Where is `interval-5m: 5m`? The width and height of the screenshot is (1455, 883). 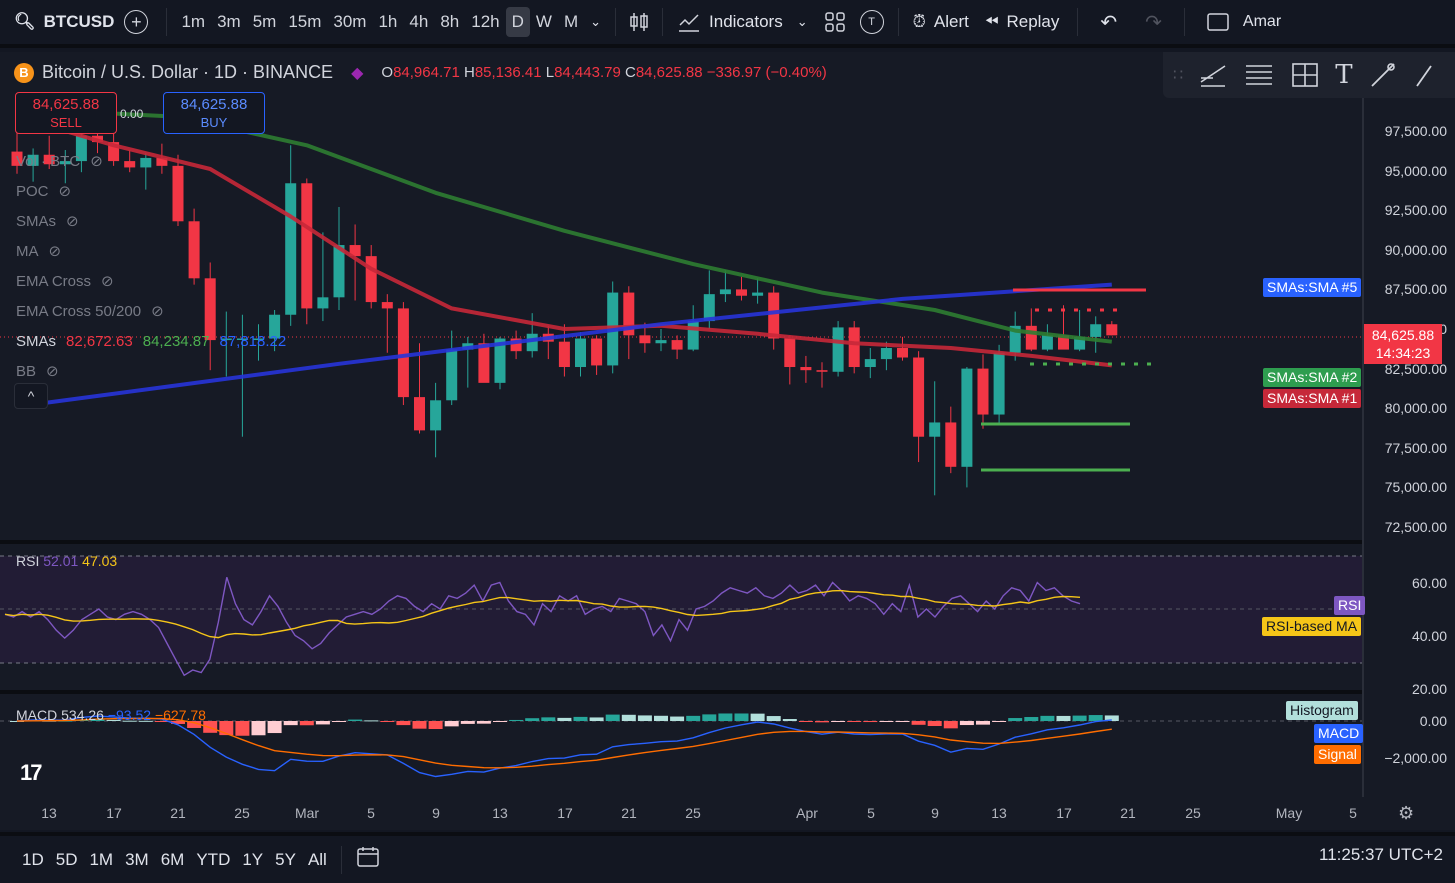 interval-5m: 5m is located at coordinates (264, 21).